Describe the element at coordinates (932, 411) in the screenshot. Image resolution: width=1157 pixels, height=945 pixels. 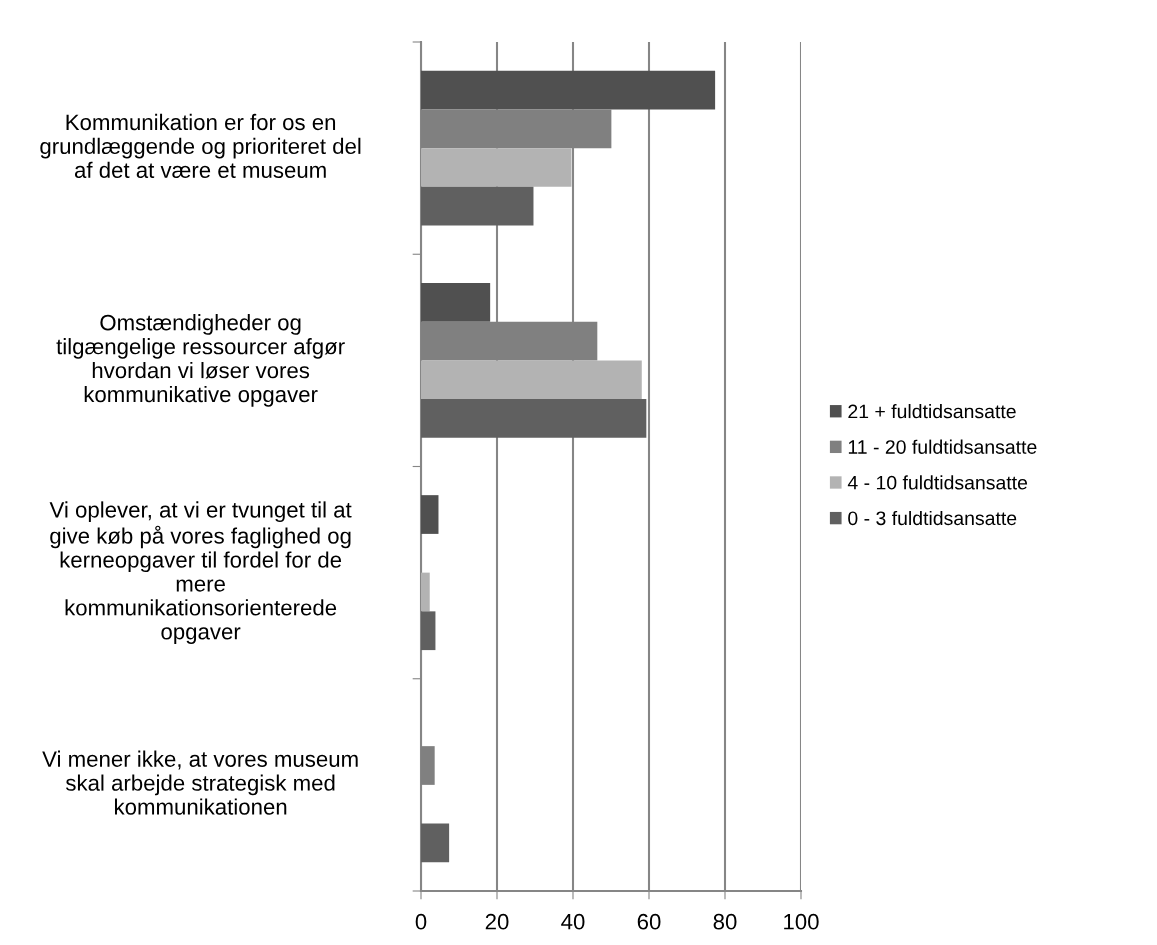
I see `legend-label: 21 + fuldtidsansatte` at that location.